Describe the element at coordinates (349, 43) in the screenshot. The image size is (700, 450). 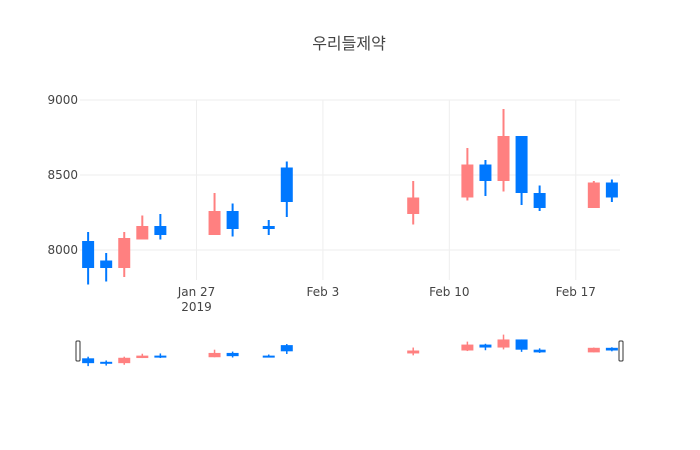
I see `chart-title: 우리들제약` at that location.